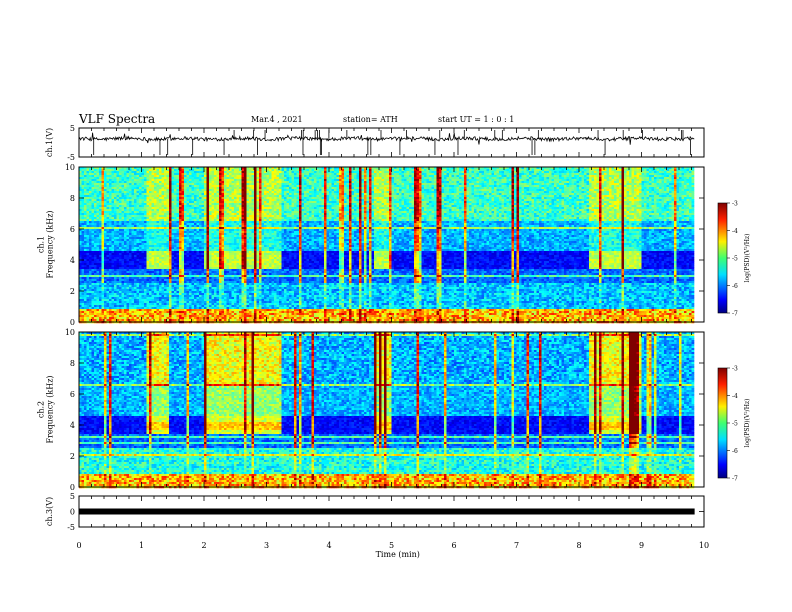 The image size is (792, 612). I want to click on ch1-voltage-ytick-label: -5, so click(71, 157).